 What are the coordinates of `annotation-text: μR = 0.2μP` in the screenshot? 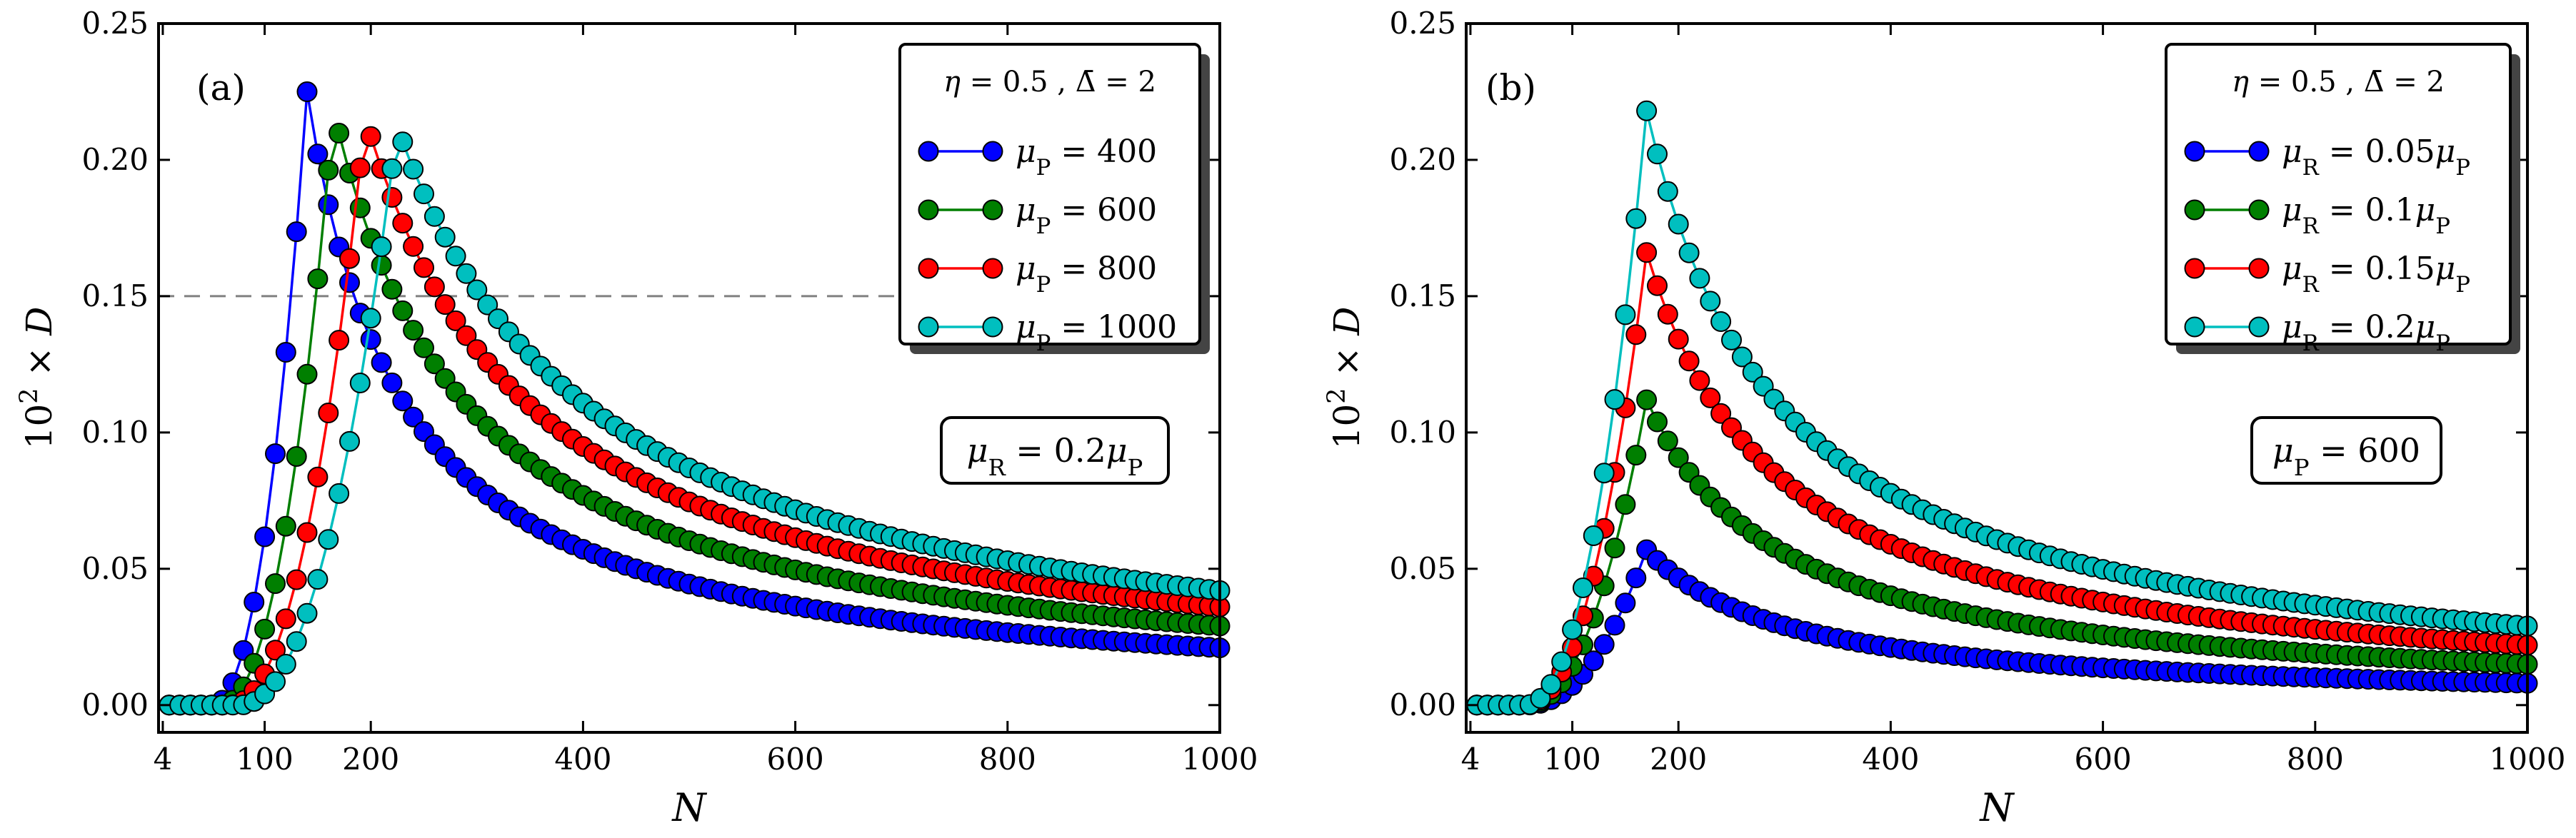 It's located at (1055, 456).